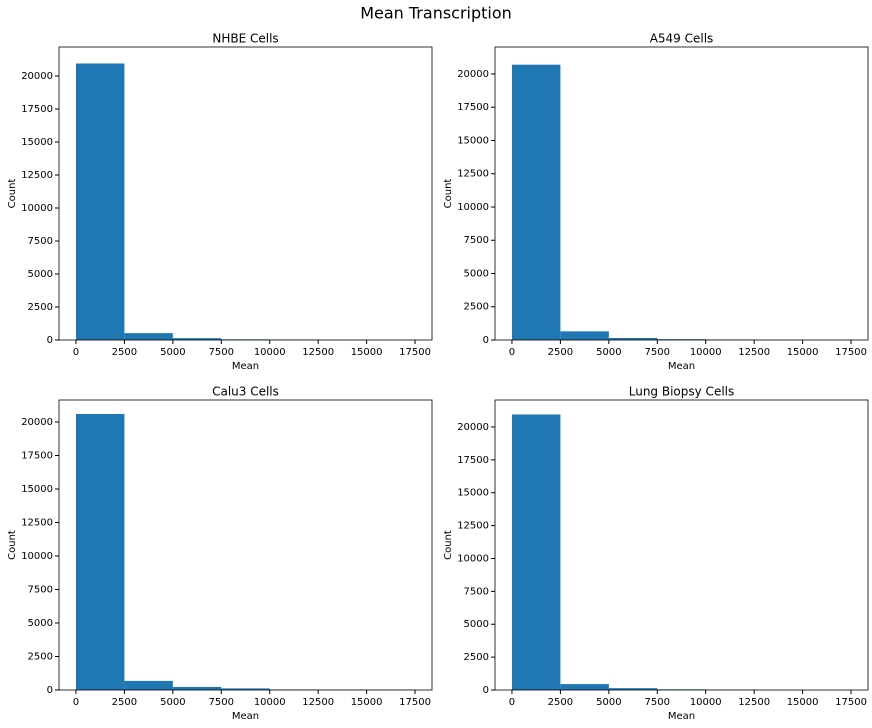 The width and height of the screenshot is (872, 728). I want to click on figure-title: Mean Transcription, so click(436, 13).